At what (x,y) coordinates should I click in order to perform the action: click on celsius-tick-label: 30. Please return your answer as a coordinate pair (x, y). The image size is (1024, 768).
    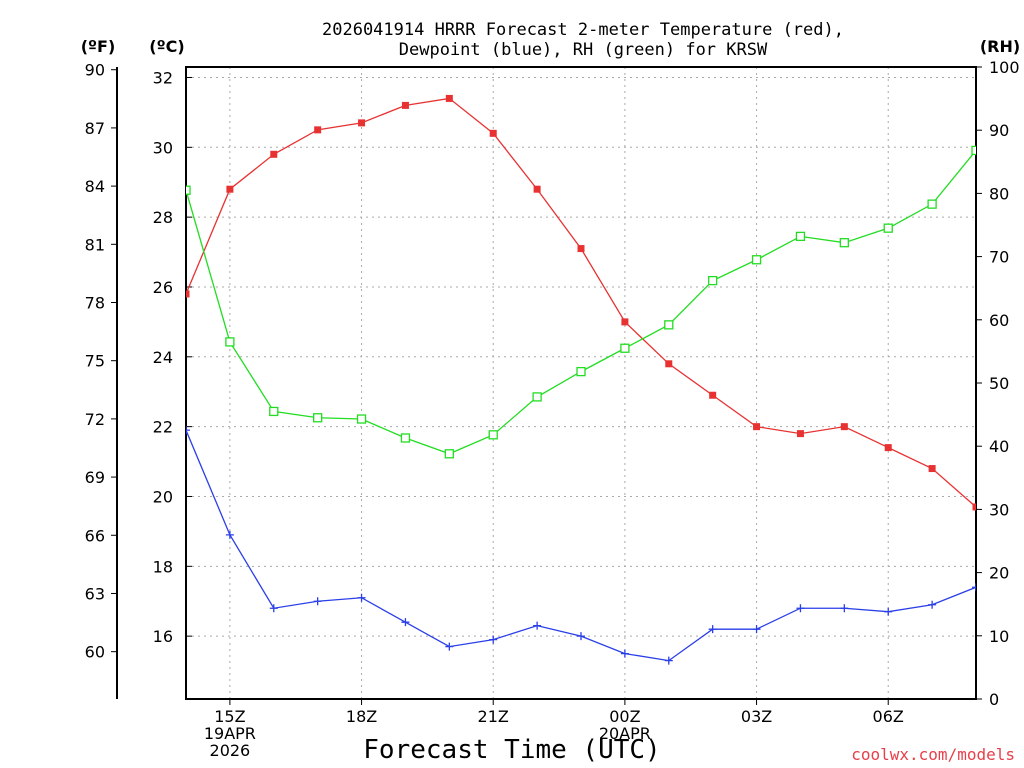
    Looking at the image, I should click on (163, 147).